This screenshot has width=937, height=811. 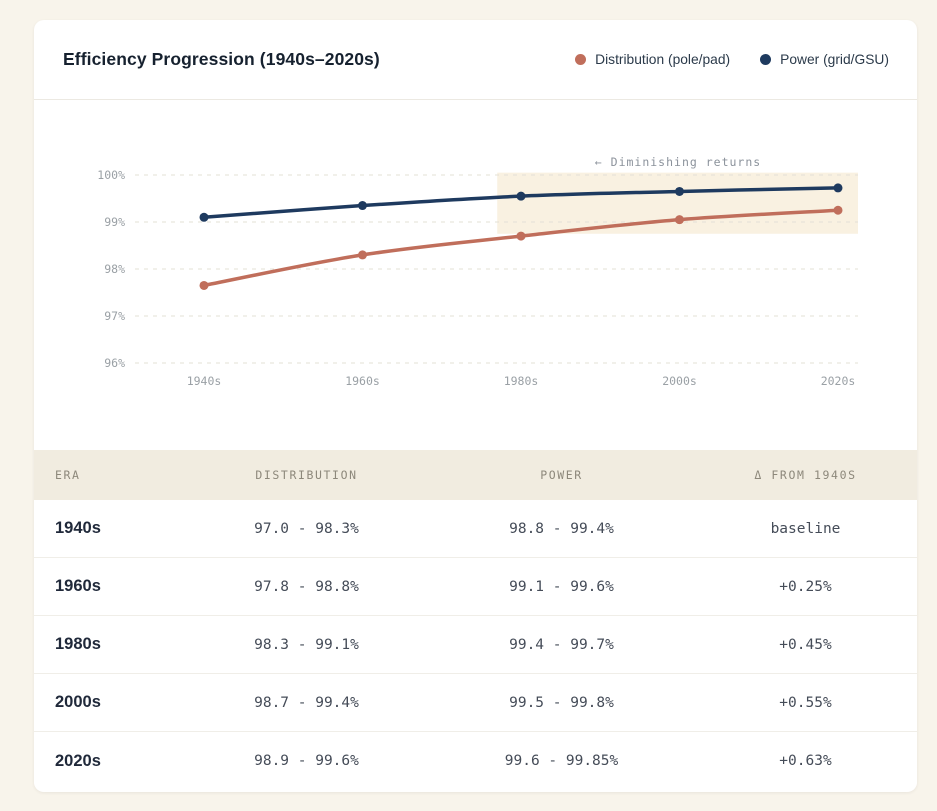 What do you see at coordinates (805, 586) in the screenshot?
I see `delta-cell: +0.25%` at bounding box center [805, 586].